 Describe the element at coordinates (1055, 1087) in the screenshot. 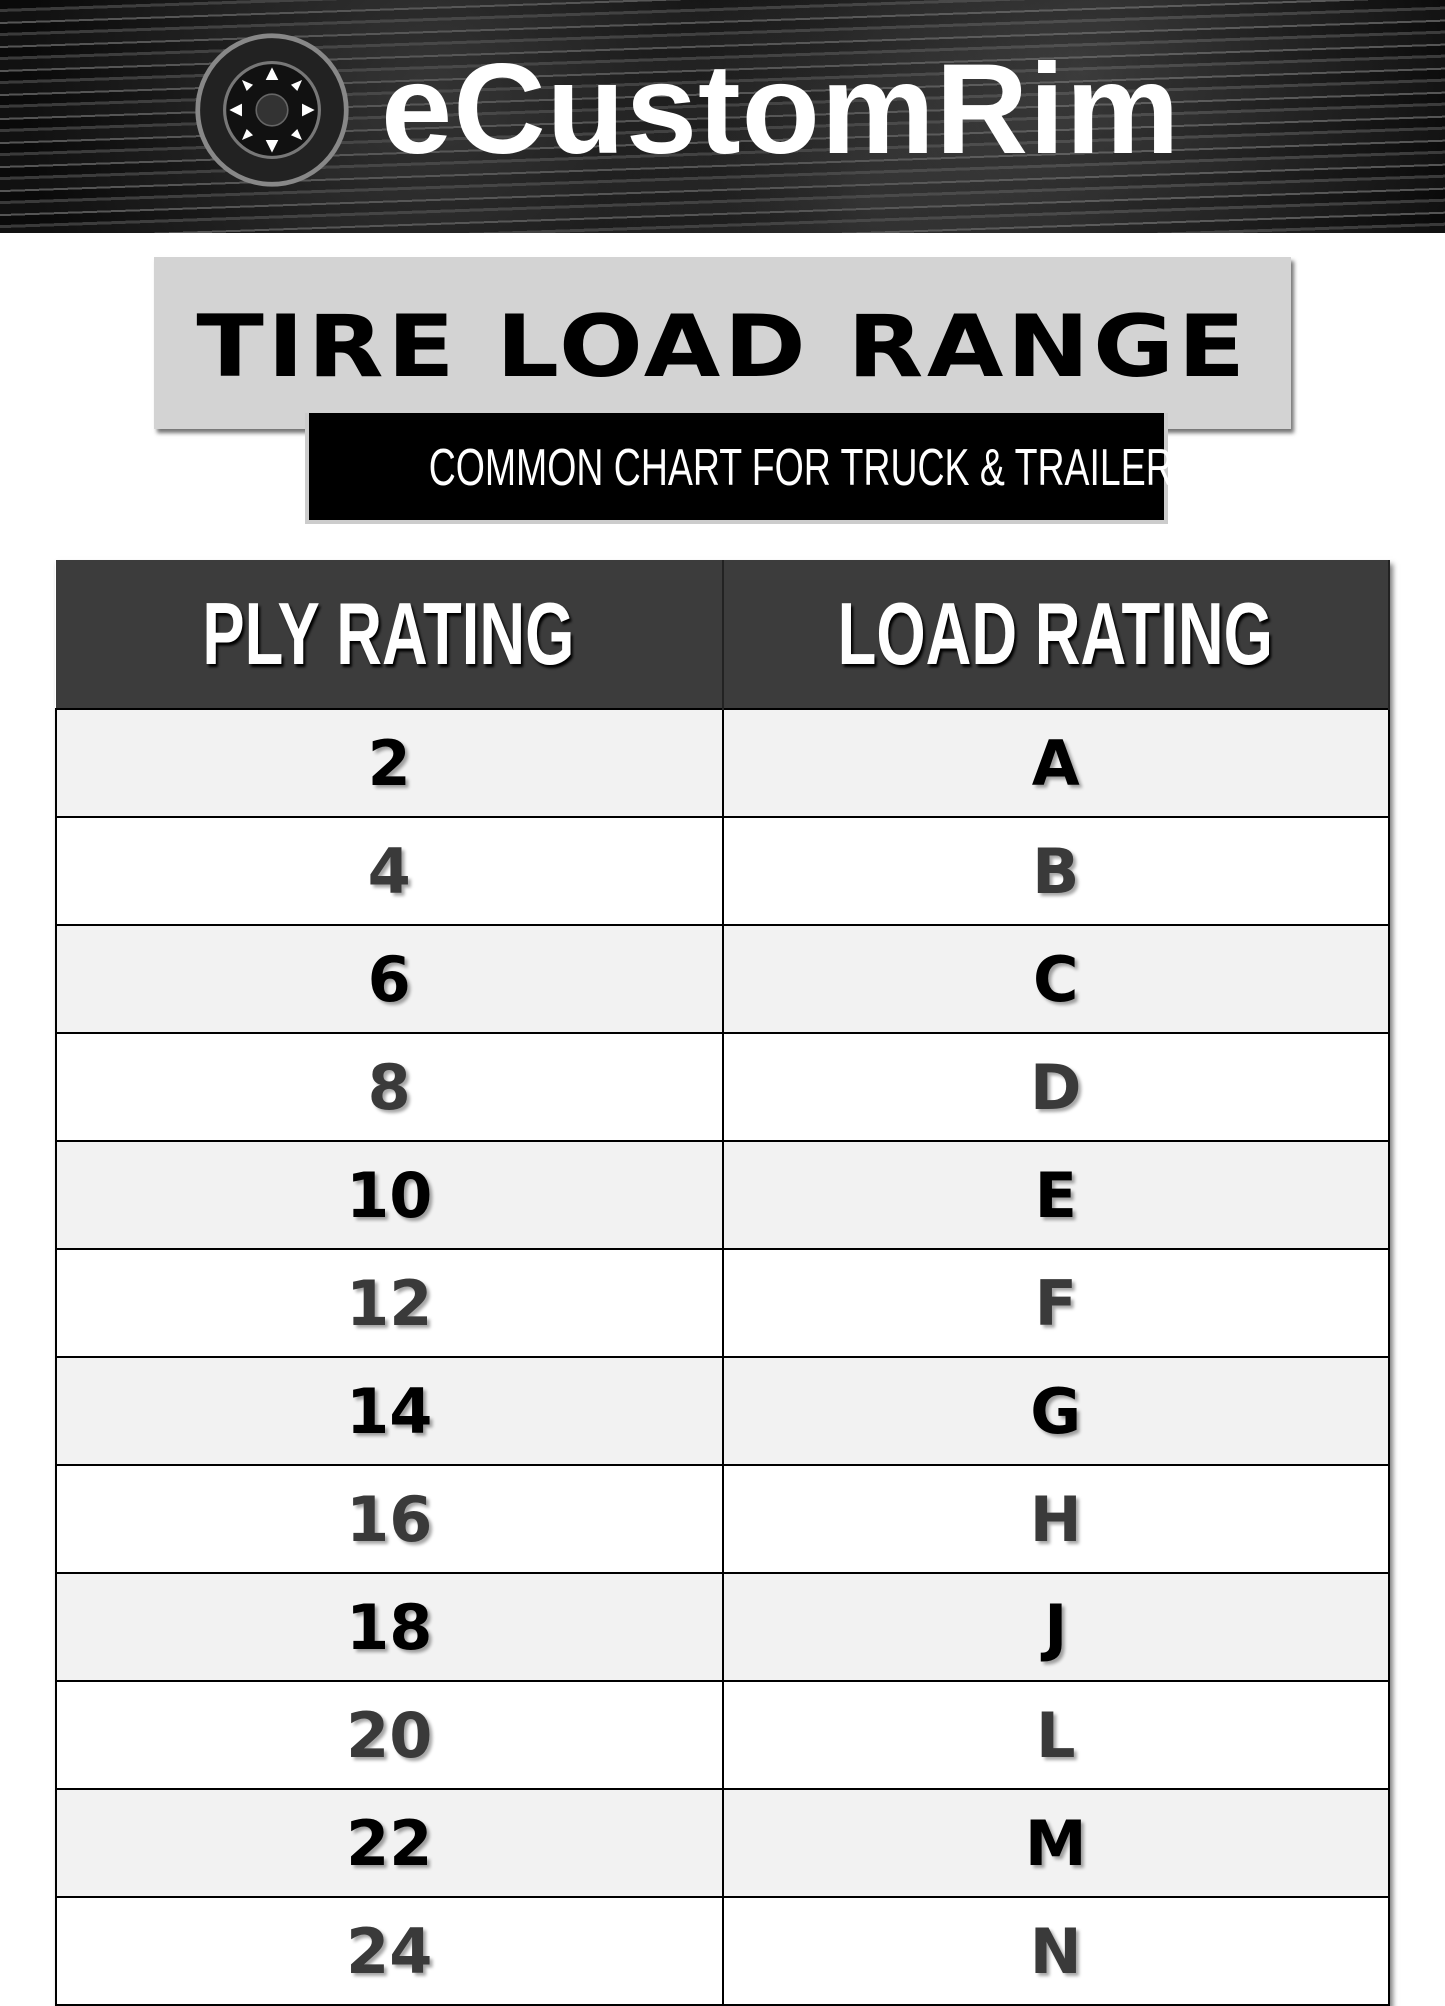

I see `load-rating-cell: D` at that location.